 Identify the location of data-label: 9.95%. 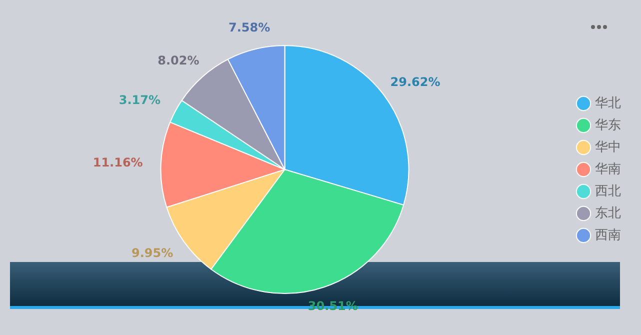
(153, 253).